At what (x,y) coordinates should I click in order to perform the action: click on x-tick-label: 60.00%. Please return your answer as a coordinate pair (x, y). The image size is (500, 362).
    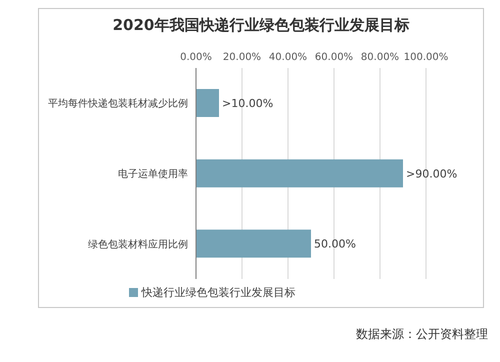
    Looking at the image, I should click on (334, 57).